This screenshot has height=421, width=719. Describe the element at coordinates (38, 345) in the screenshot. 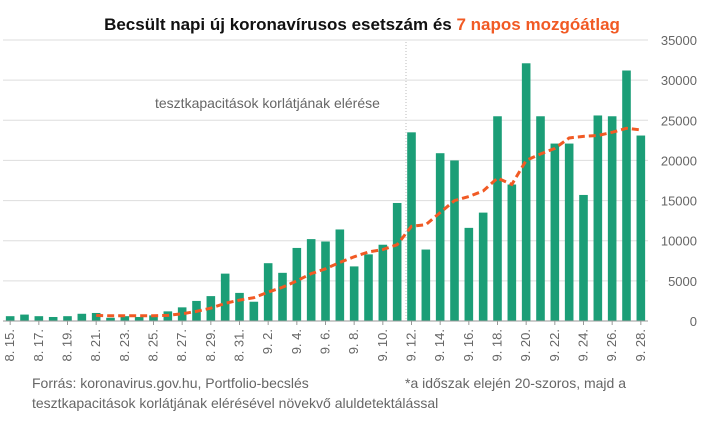

I see `x-tick-label: 8. 17.` at that location.